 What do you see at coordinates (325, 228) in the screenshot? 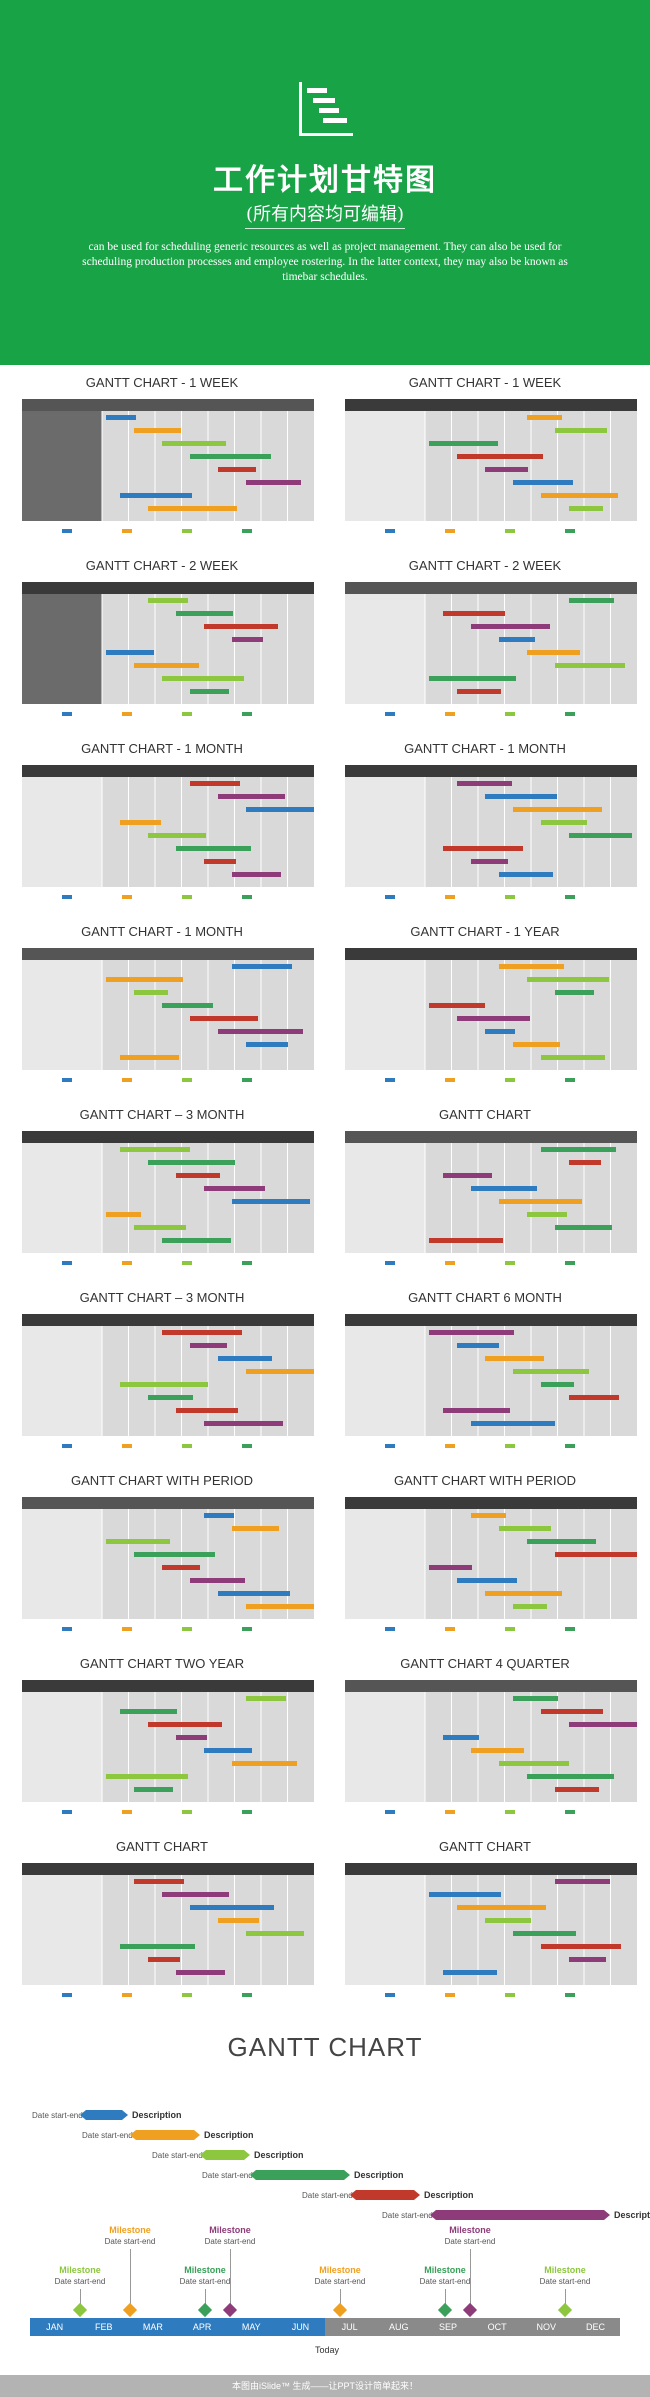
I see `divider` at bounding box center [325, 228].